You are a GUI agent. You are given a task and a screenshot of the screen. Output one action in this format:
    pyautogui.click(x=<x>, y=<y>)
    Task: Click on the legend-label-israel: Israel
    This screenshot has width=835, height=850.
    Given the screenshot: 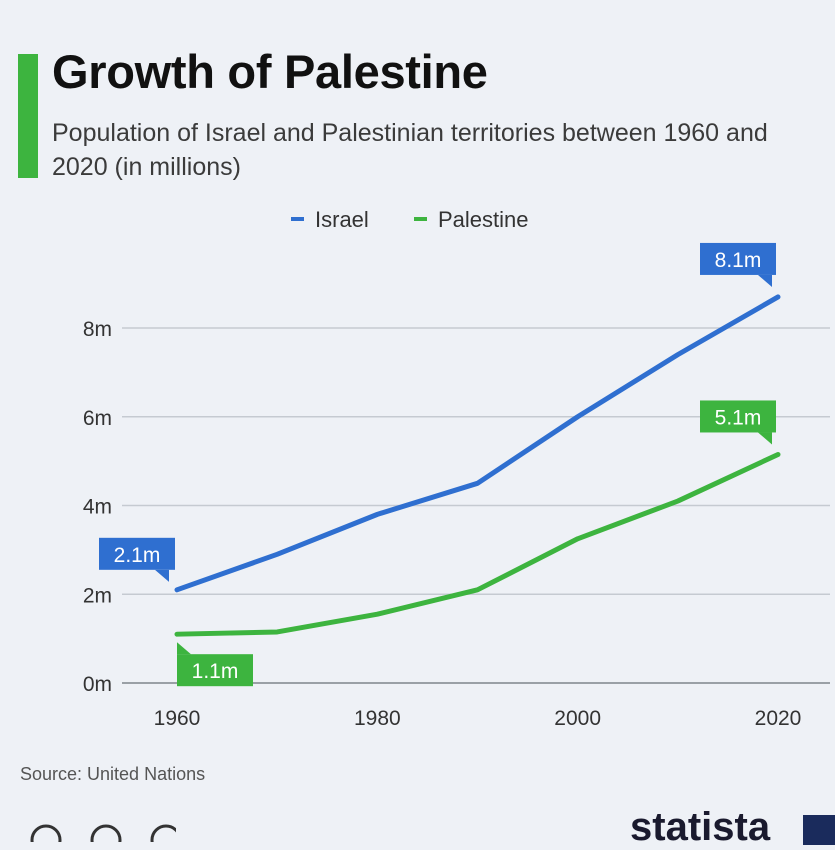 What is the action you would take?
    pyautogui.click(x=342, y=219)
    